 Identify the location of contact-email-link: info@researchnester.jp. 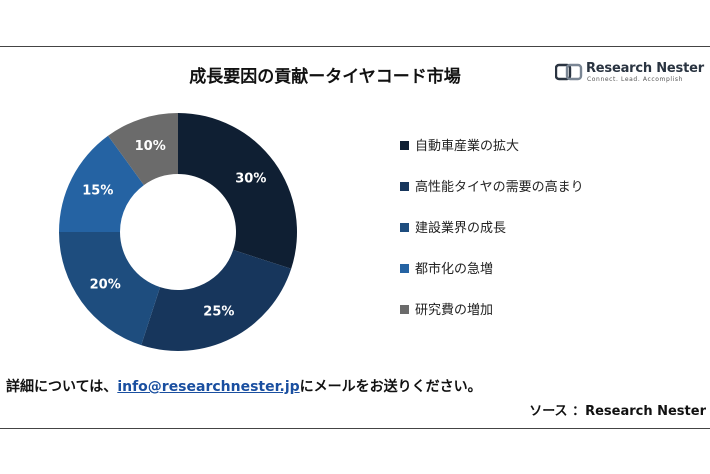
(208, 387).